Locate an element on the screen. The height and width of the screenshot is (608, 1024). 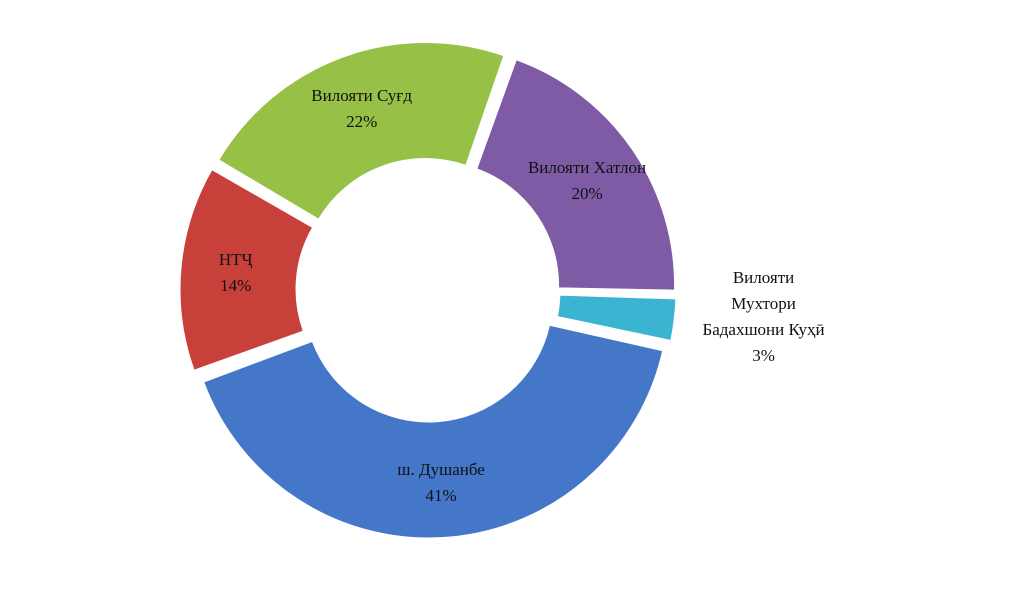
value-label: 14% is located at coordinates (236, 285).